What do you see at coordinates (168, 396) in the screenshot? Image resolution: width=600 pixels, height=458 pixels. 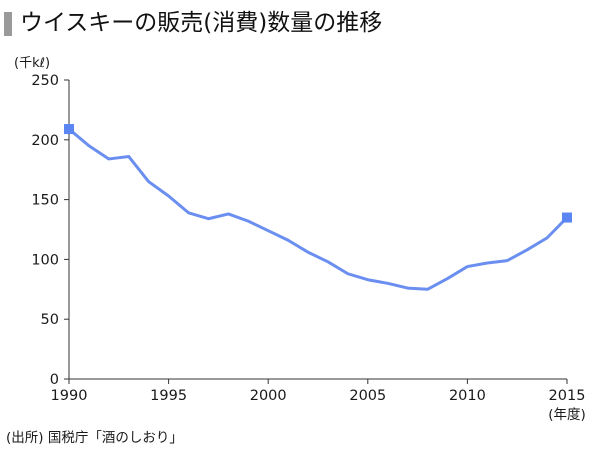 I see `x-tick-label: 1995` at bounding box center [168, 396].